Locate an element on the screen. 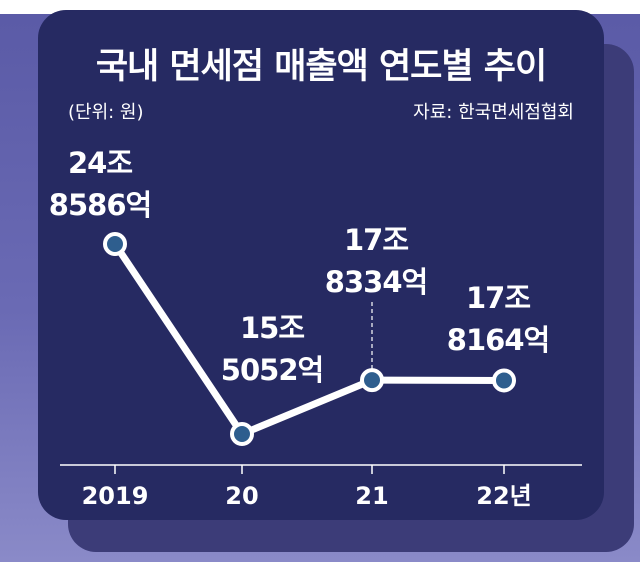 This screenshot has width=640, height=562. x-tick-label-2: 21 is located at coordinates (371, 496).